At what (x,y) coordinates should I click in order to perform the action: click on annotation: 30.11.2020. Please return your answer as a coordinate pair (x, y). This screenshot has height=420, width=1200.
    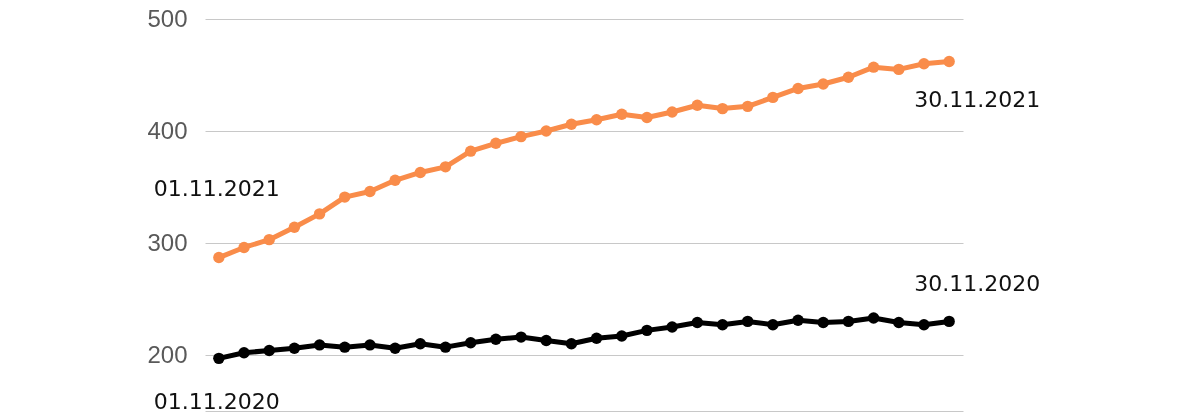
    Looking at the image, I should click on (977, 284).